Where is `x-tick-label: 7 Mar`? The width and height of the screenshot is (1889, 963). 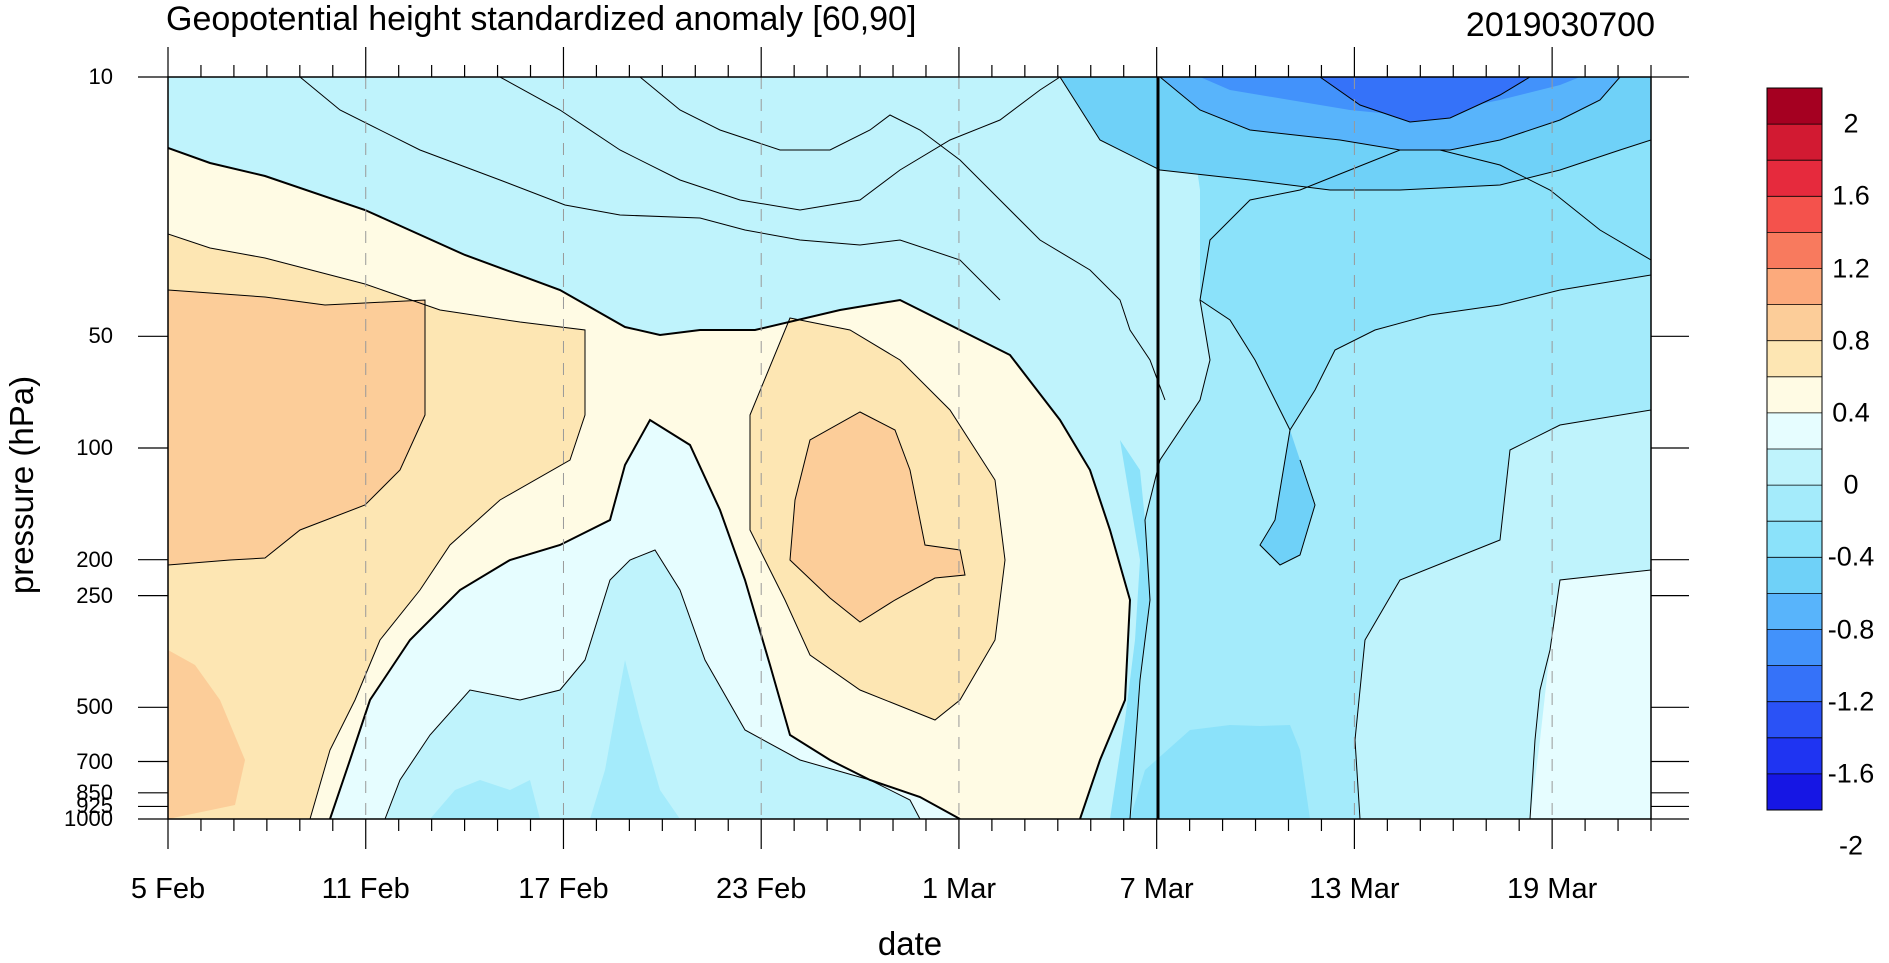 x-tick-label: 7 Mar is located at coordinates (1156, 889).